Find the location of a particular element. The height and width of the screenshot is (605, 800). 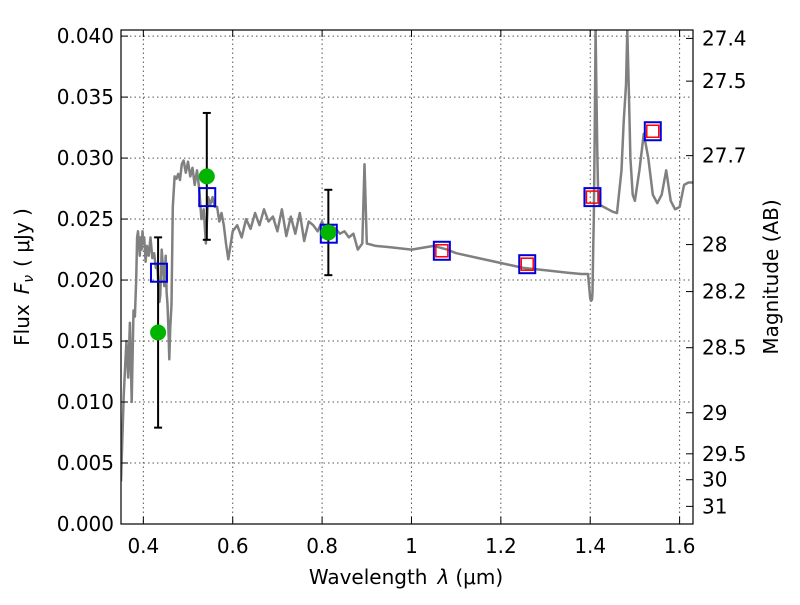

x-tick-label: 1.6 is located at coordinates (680, 546).